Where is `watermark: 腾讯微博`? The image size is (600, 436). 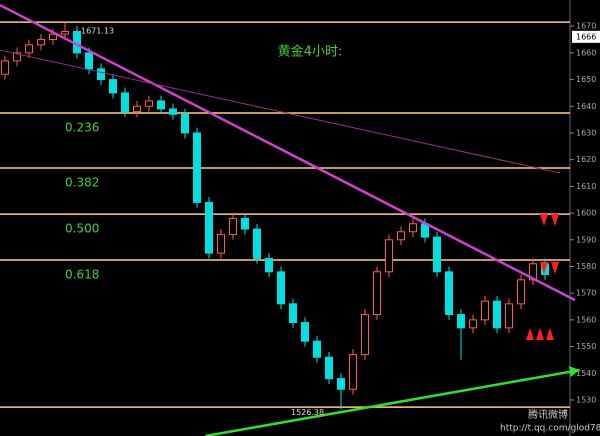 watermark: 腾讯微博 is located at coordinates (548, 414).